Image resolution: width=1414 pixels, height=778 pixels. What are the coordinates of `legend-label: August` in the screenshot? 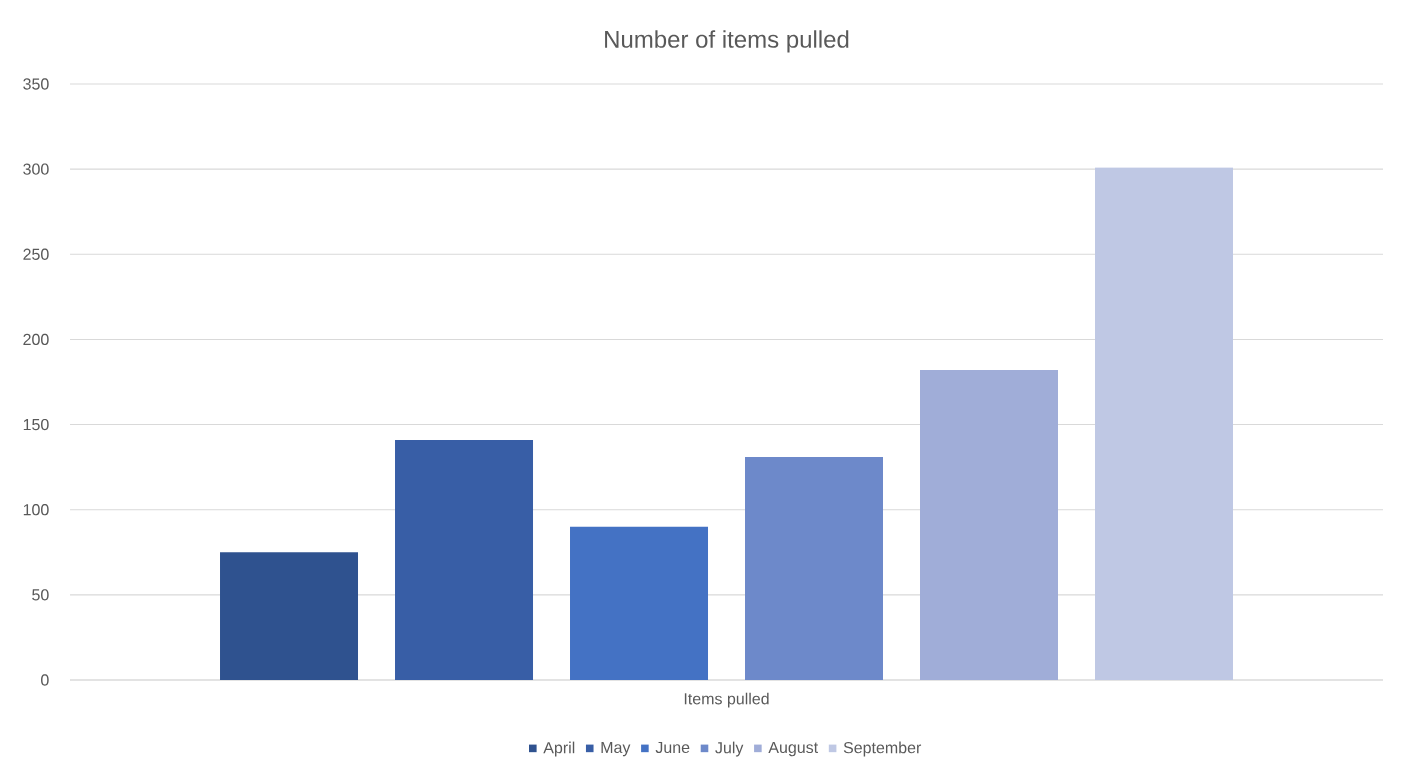 It's located at (793, 749).